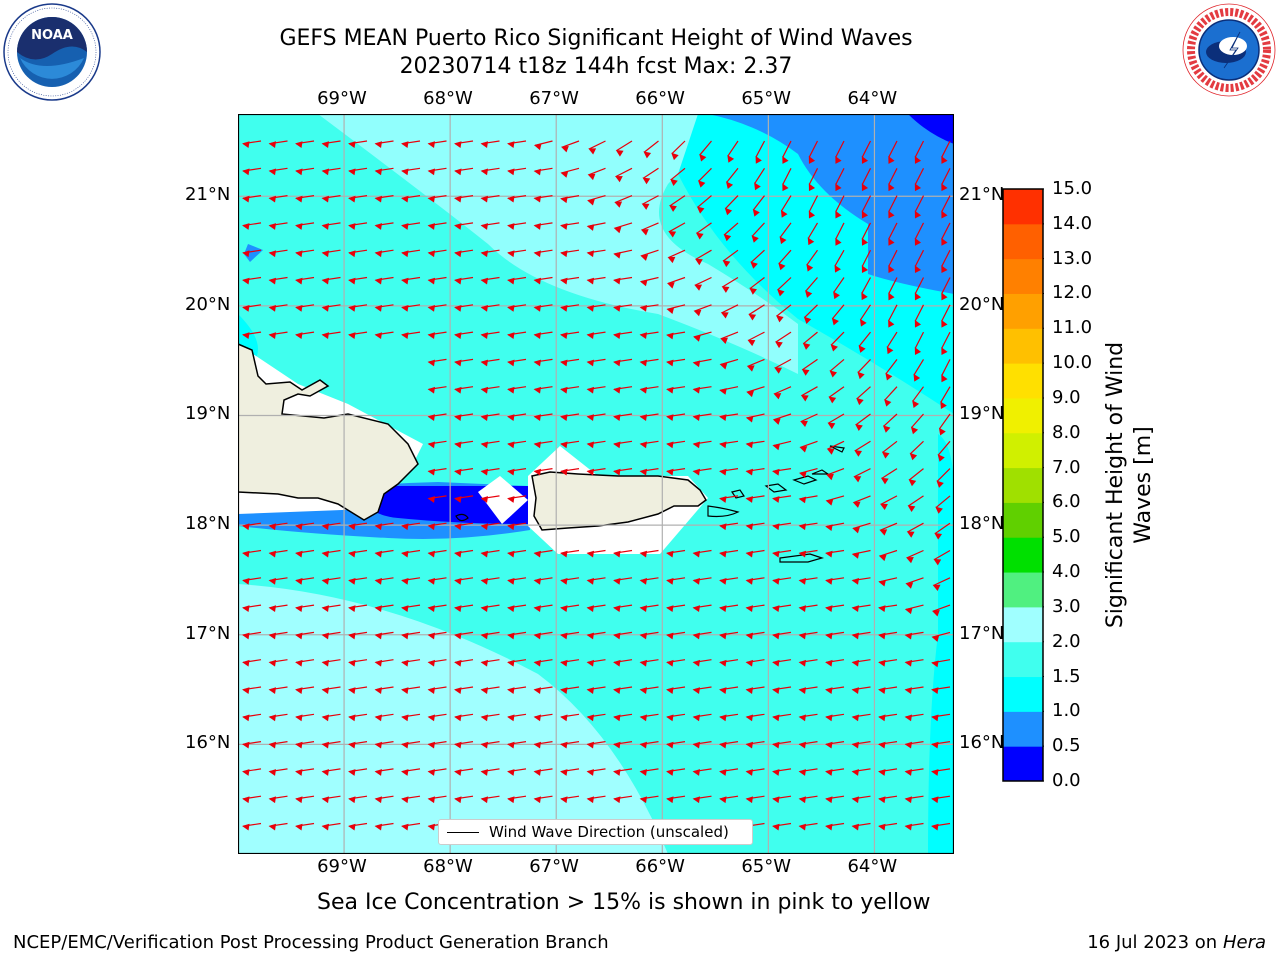 This screenshot has height=960, width=1280. Describe the element at coordinates (831, 204) in the screenshot. I see `wave-band-low-ne` at that location.